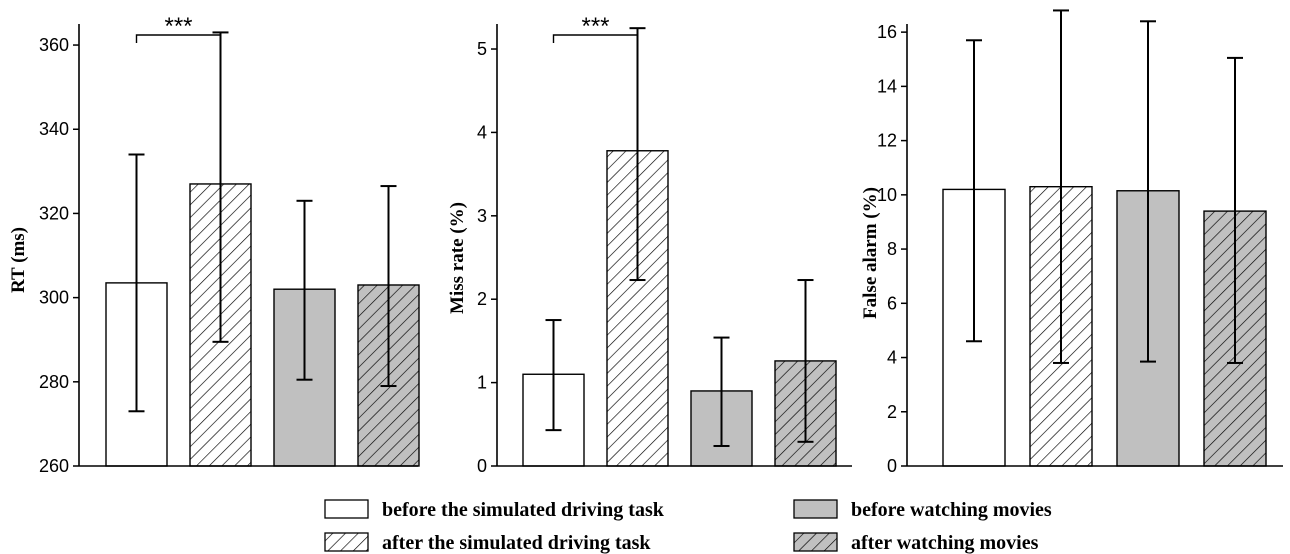  Describe the element at coordinates (54, 45) in the screenshot. I see `y-tick-label: 360` at that location.